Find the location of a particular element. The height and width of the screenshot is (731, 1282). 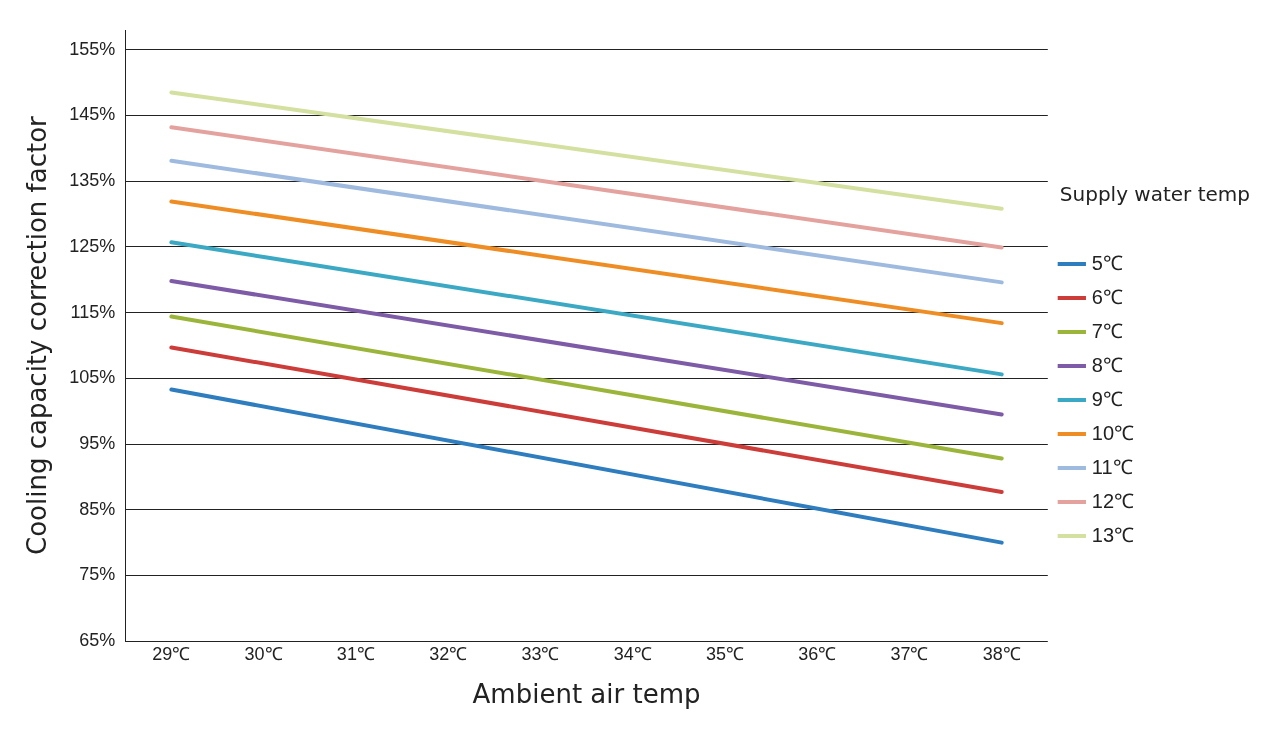

x-tick-label: 38℃ is located at coordinates (1001, 653).